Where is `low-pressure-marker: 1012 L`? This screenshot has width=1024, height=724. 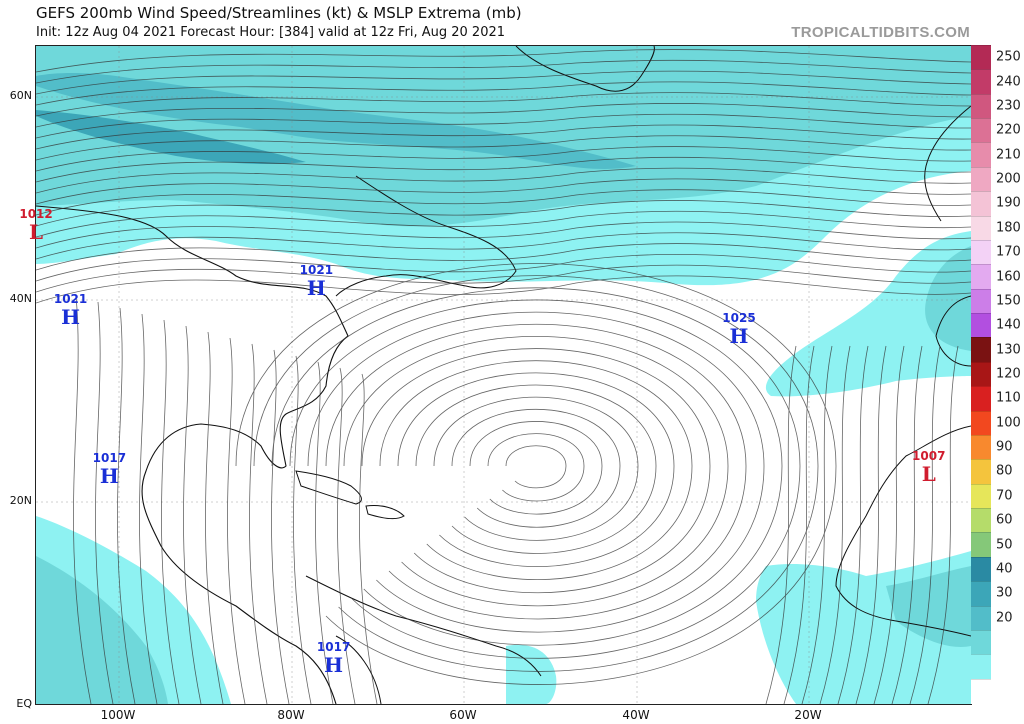
low-pressure-marker: 1012 L is located at coordinates (35, 223).